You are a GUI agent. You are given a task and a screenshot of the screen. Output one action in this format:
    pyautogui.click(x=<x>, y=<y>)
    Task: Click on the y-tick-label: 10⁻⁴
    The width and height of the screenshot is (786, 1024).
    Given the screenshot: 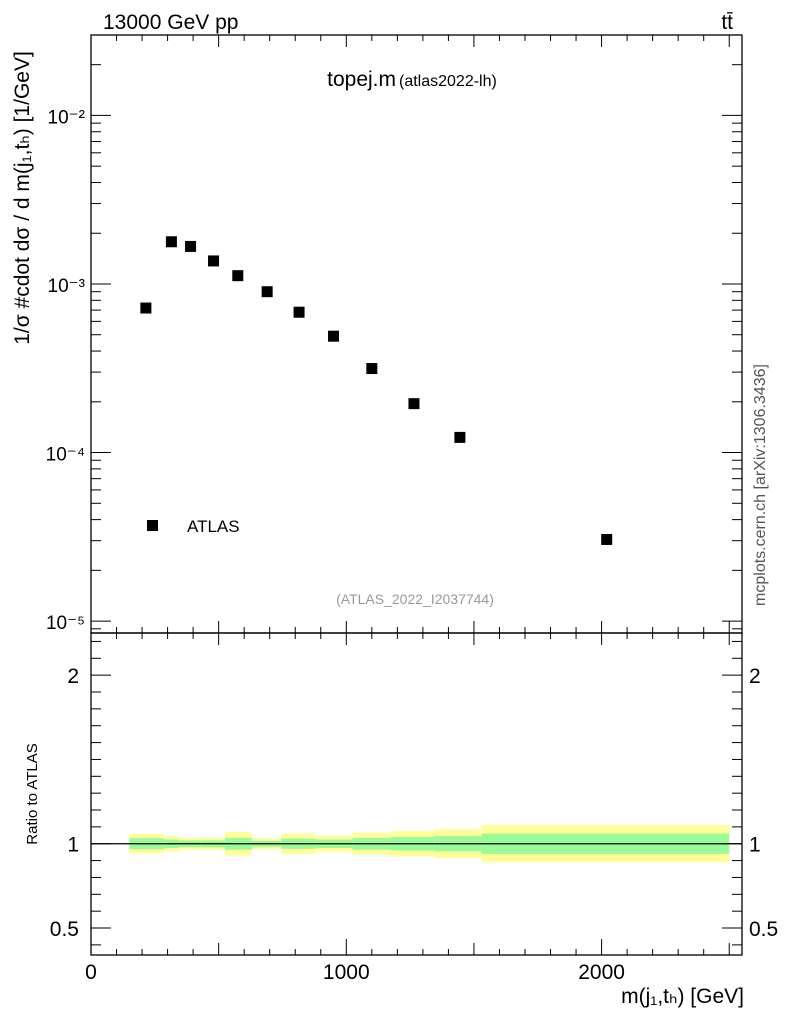 What is the action you would take?
    pyautogui.click(x=65, y=455)
    